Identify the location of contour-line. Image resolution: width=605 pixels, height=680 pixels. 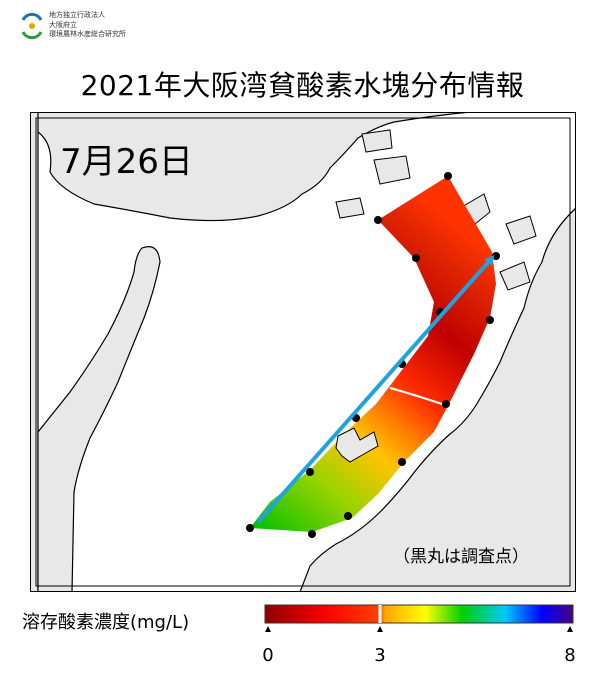
(416, 396).